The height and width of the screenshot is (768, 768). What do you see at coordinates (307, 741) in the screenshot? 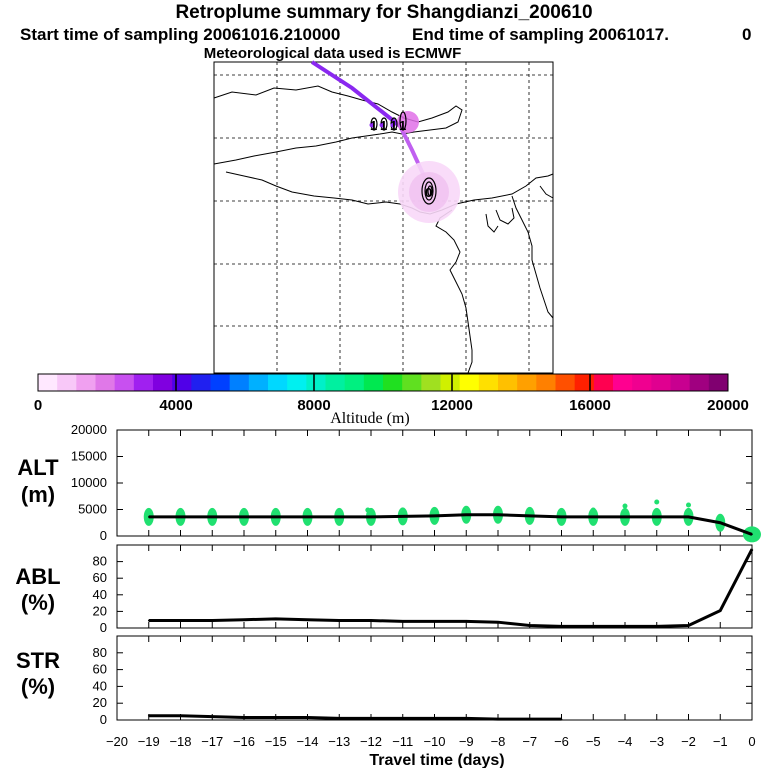
I see `x-tick-label: −14` at bounding box center [307, 741].